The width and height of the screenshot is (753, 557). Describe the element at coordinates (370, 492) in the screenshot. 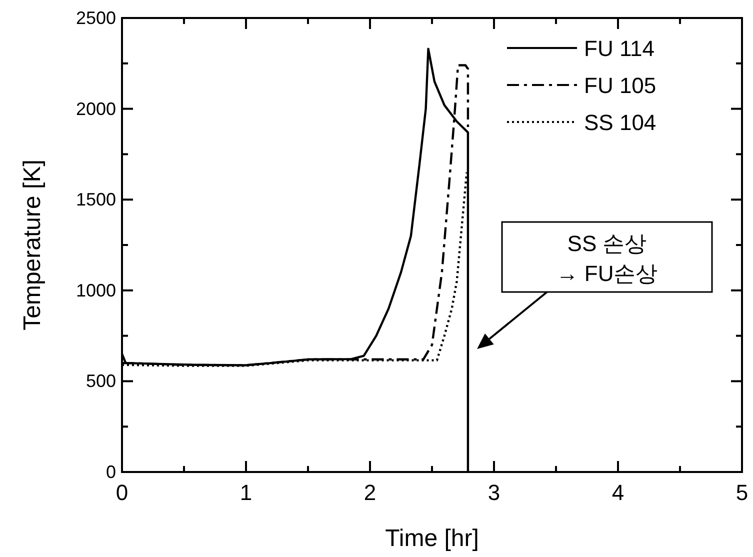

I see `x-tick-label: 2` at that location.